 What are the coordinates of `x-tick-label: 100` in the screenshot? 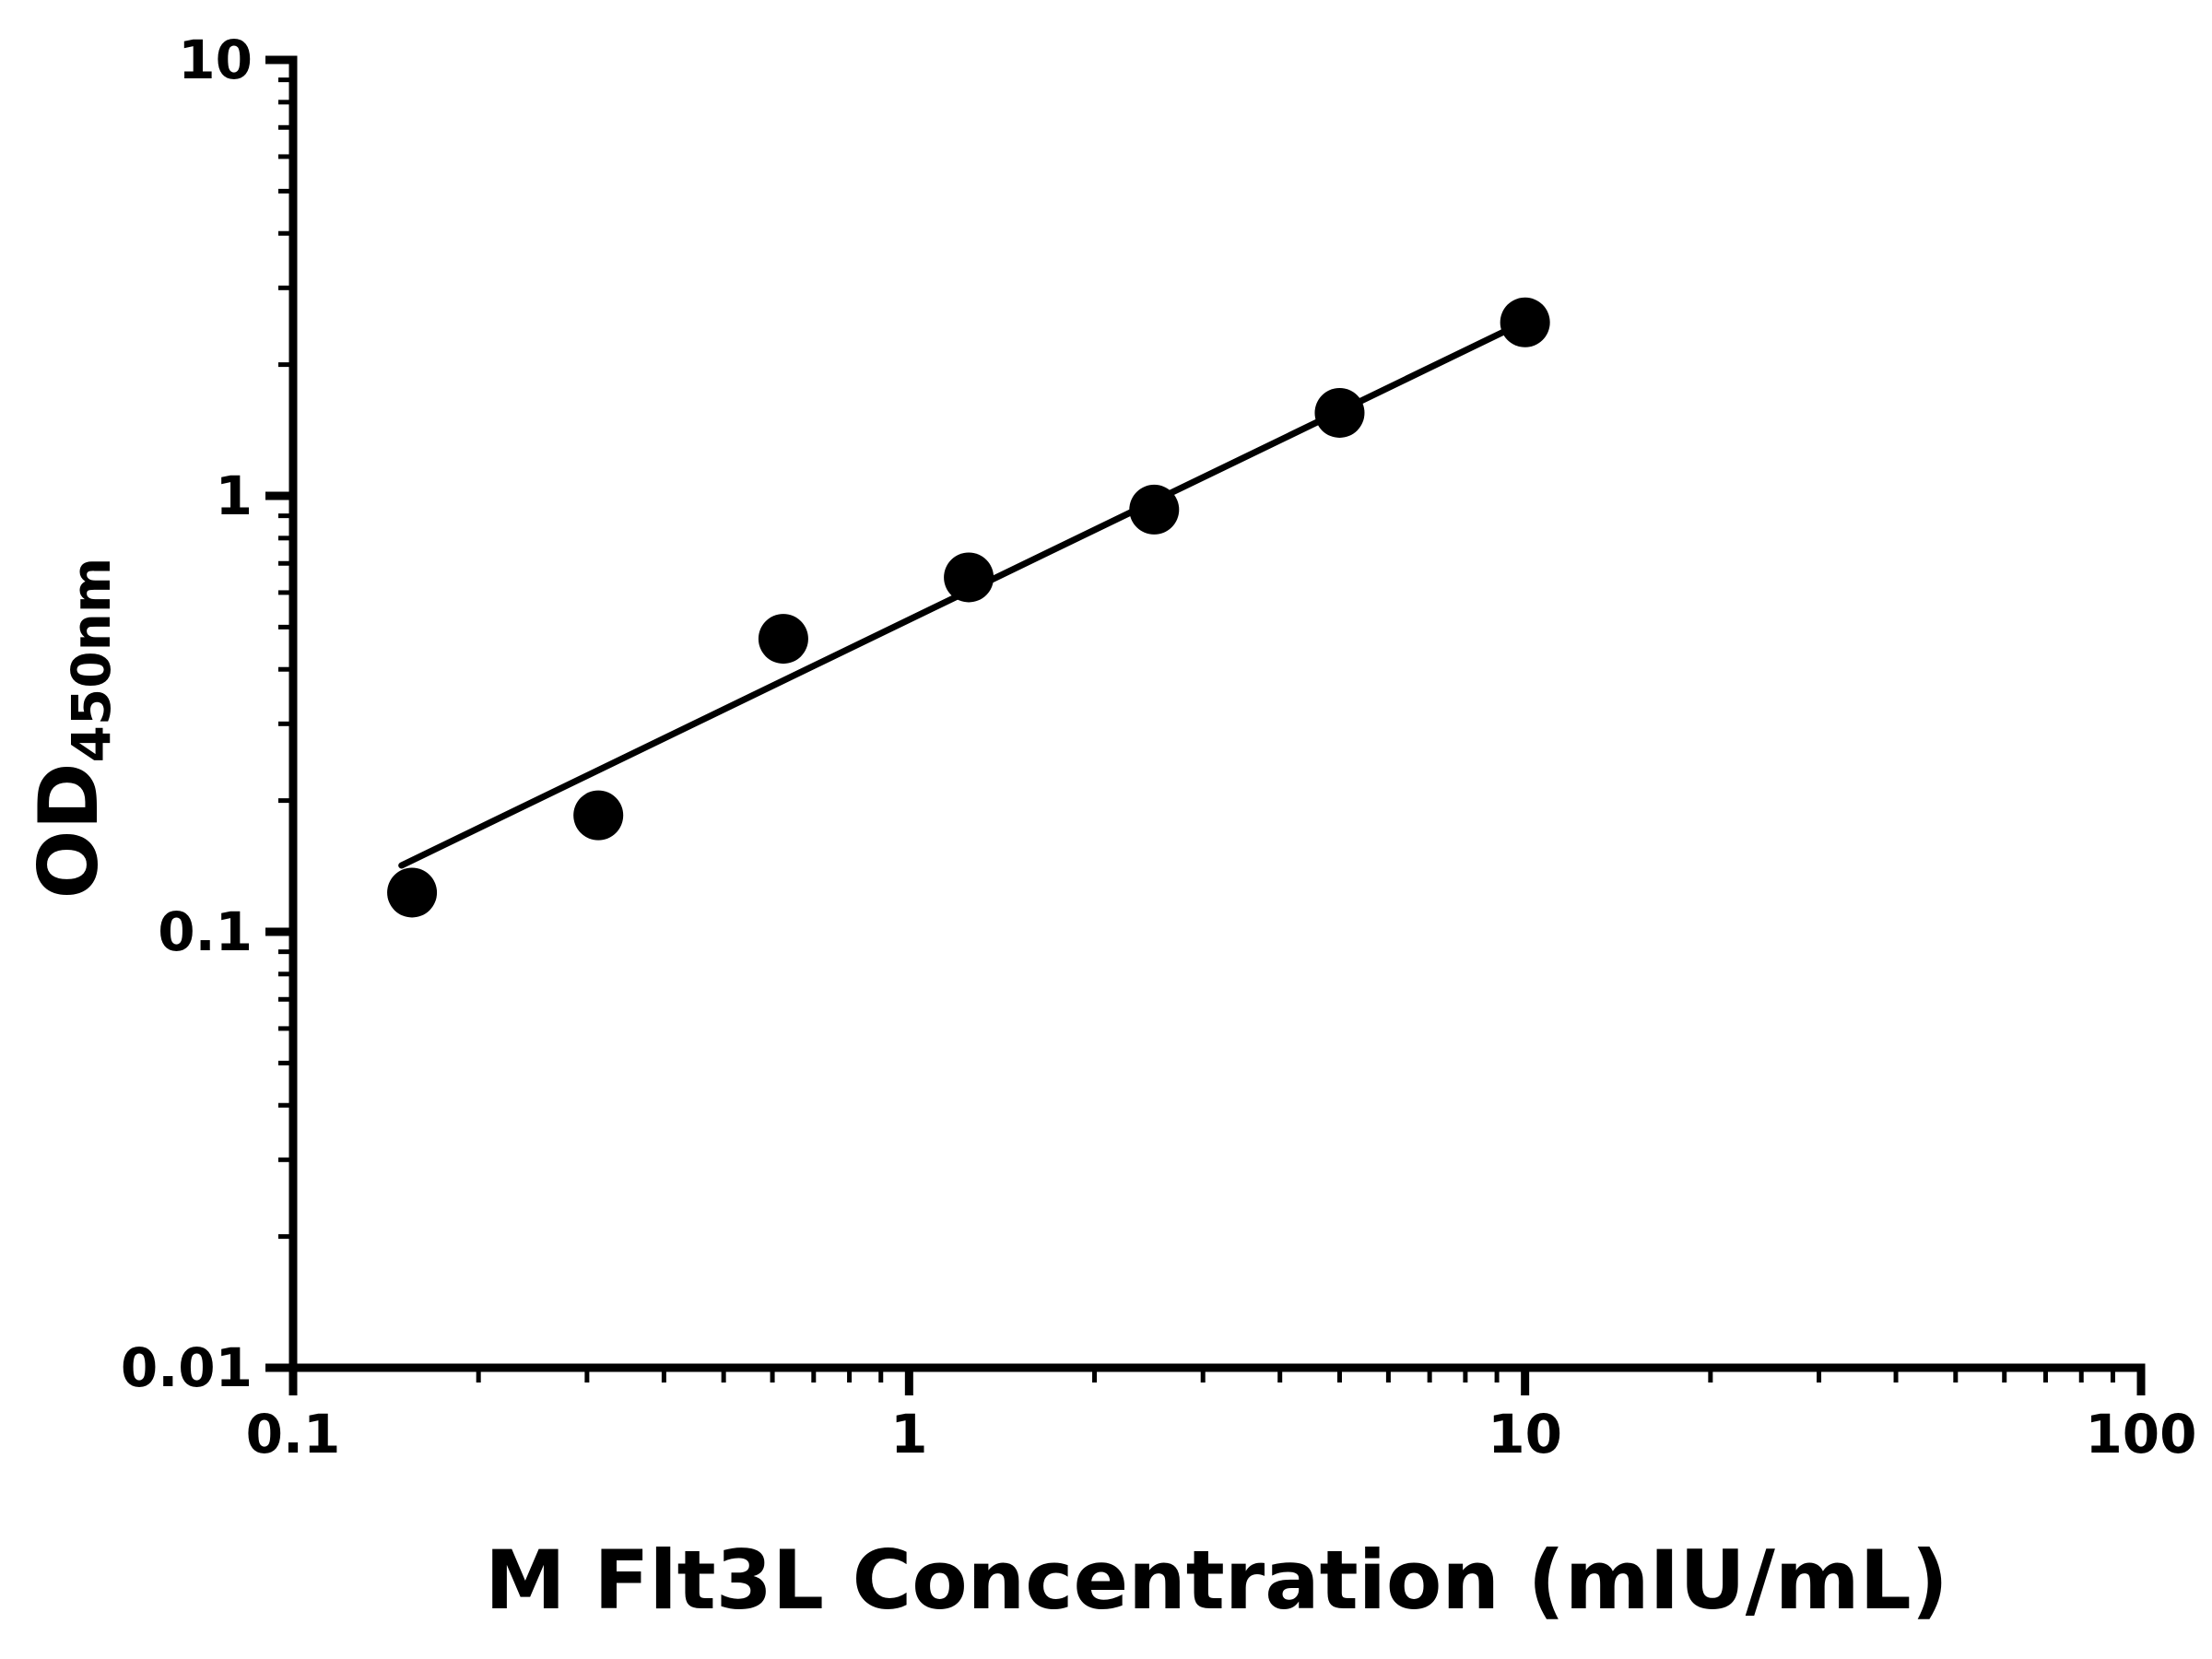 It's located at (2140, 1434).